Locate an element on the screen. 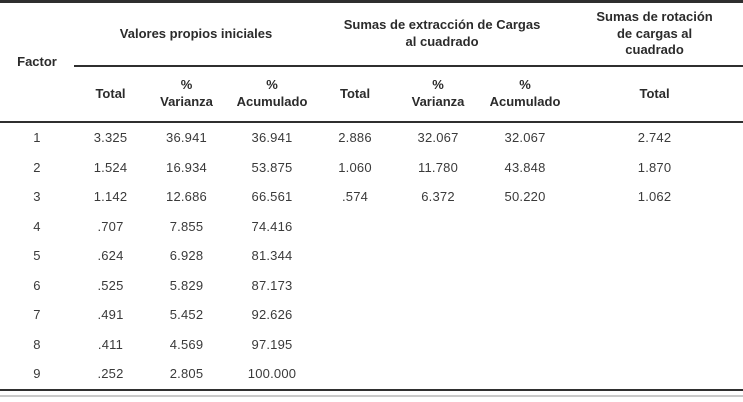  value-cell: 43.848 is located at coordinates (525, 167).